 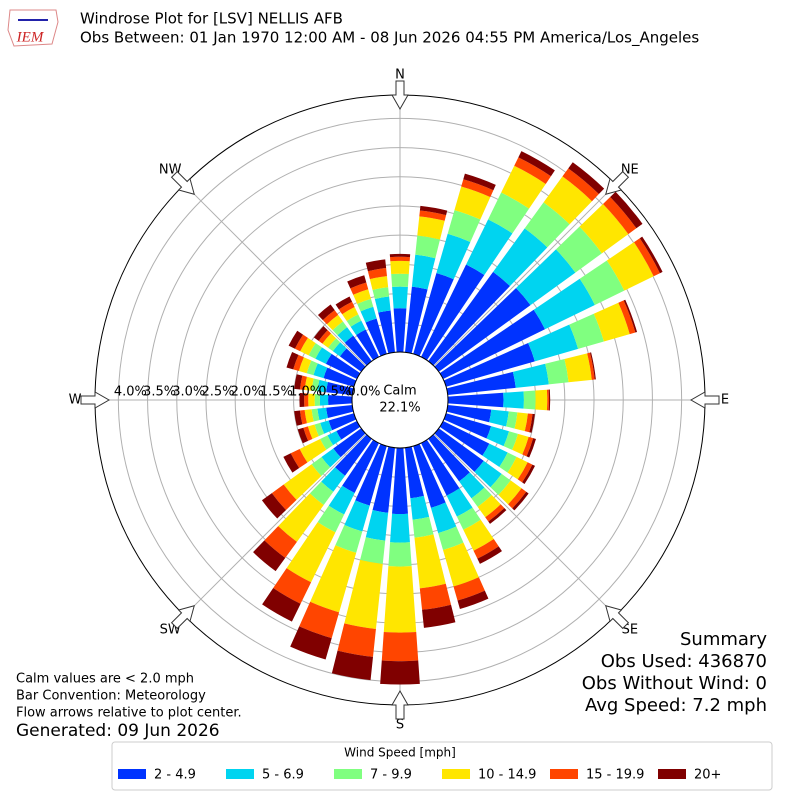 I want to click on generated: Generated: 09 Jun 2026, so click(x=118, y=731).